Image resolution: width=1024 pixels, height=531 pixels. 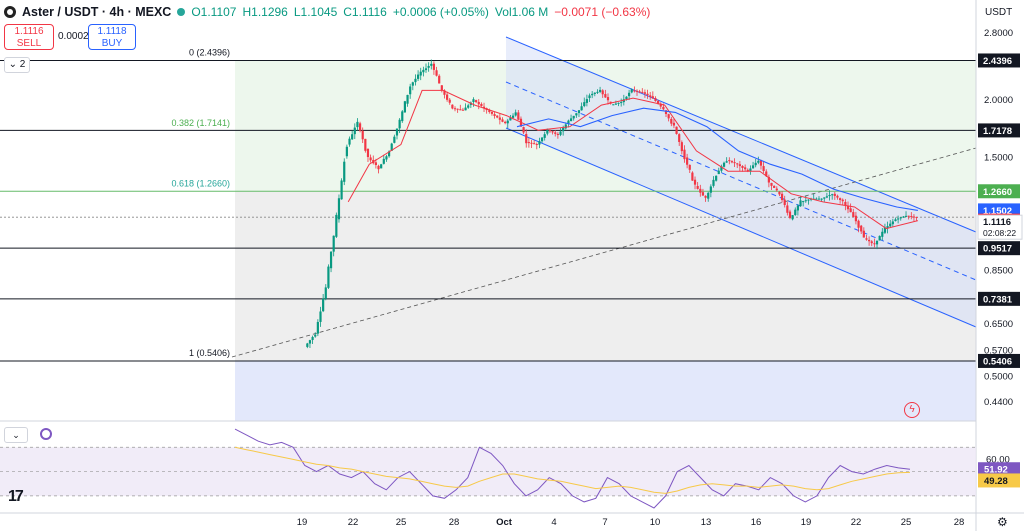 What do you see at coordinates (504, 522) in the screenshot?
I see `x-tick-label-4: Oct` at bounding box center [504, 522].